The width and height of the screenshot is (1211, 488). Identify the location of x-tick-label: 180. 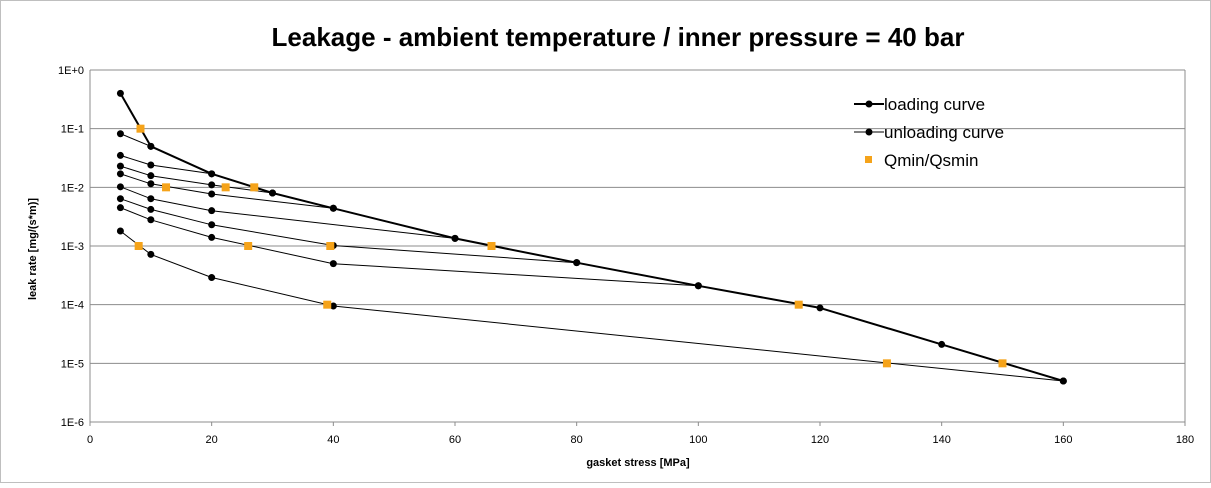
(1185, 440).